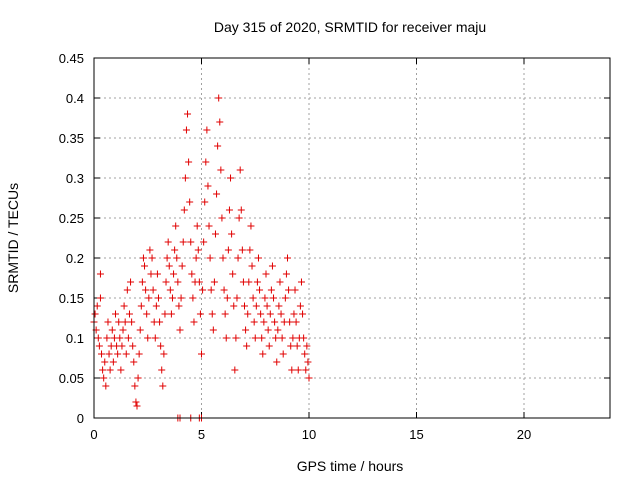  Describe the element at coordinates (71, 218) in the screenshot. I see `y-tick-label: 0.25` at that location.